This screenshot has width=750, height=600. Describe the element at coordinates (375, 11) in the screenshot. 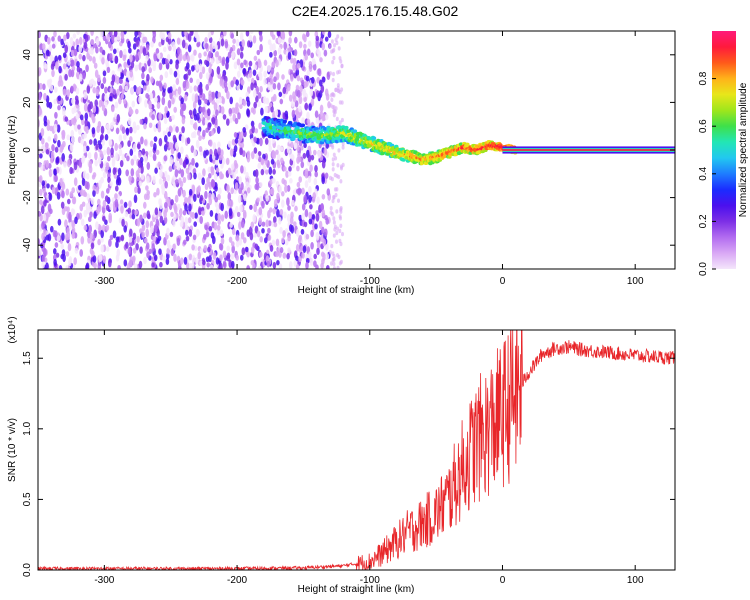

I see `figure-title: C2E4.2025.176.15.48.G02` at that location.